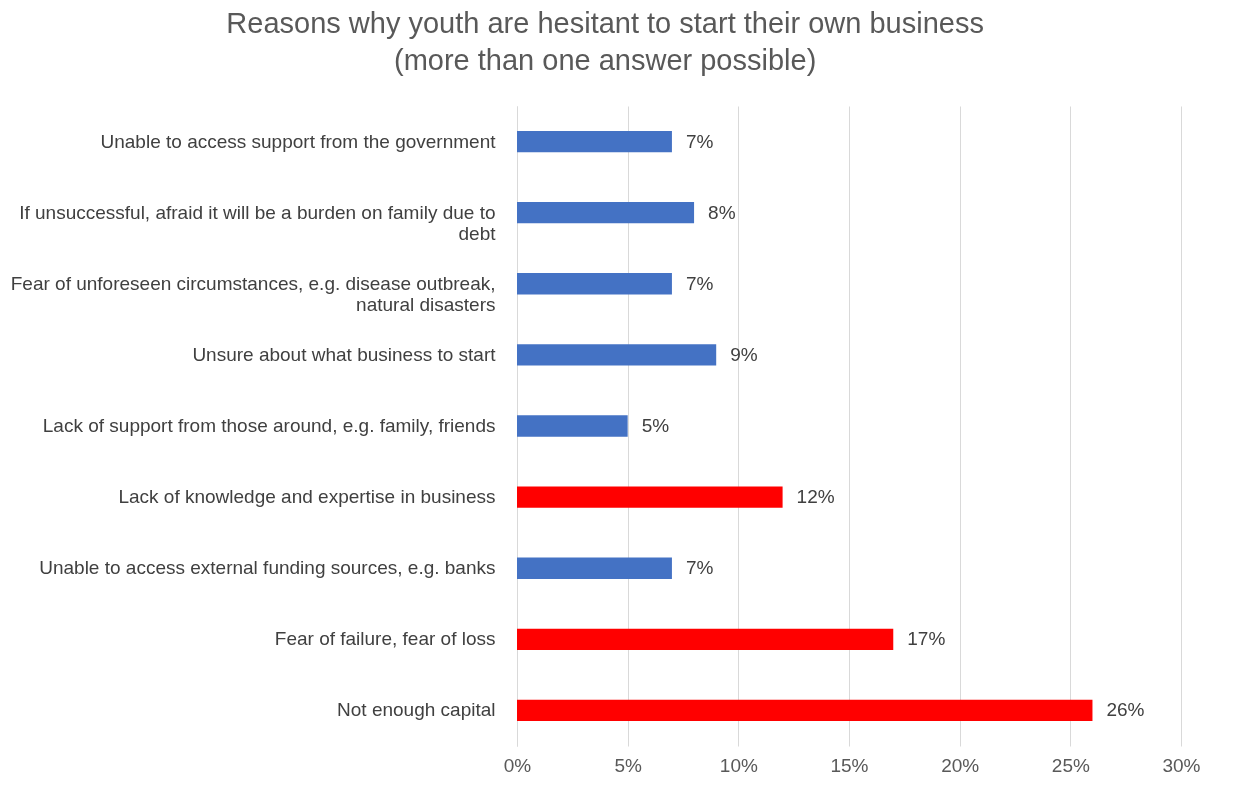  I want to click on data-label: 17%, so click(926, 639).